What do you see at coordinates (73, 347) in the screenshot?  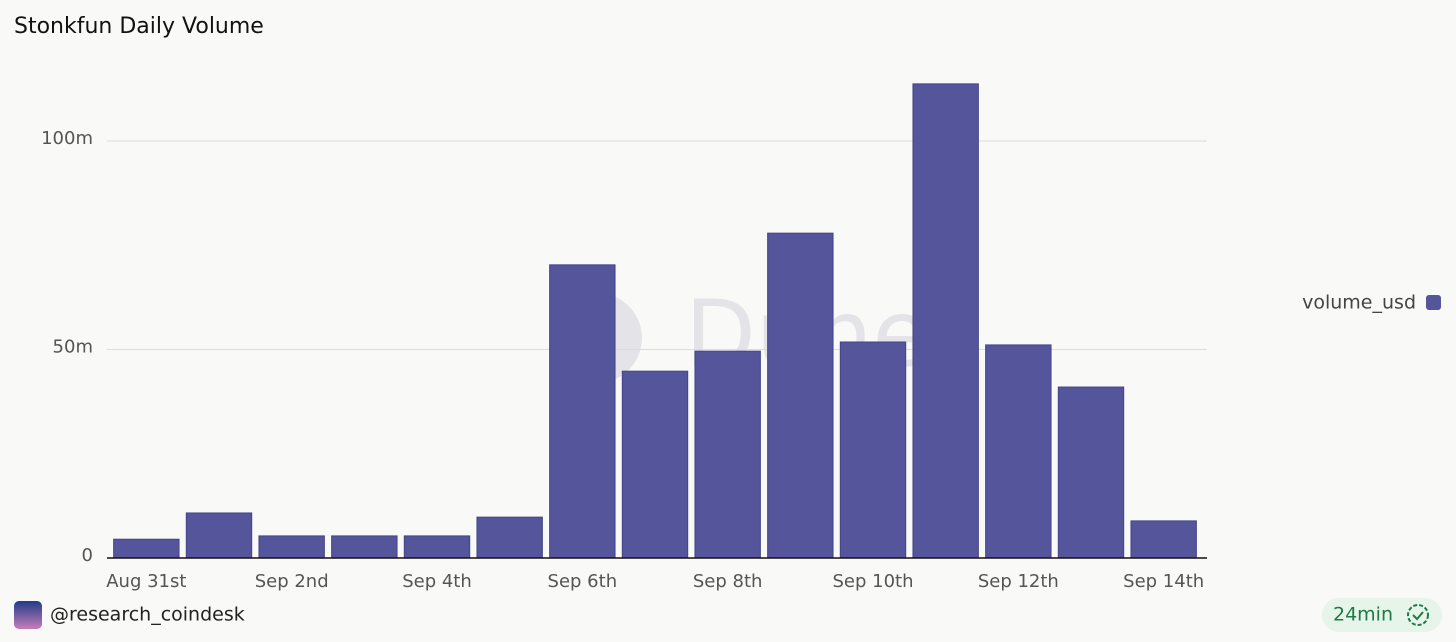 I see `y-tick-label: 50m` at bounding box center [73, 347].